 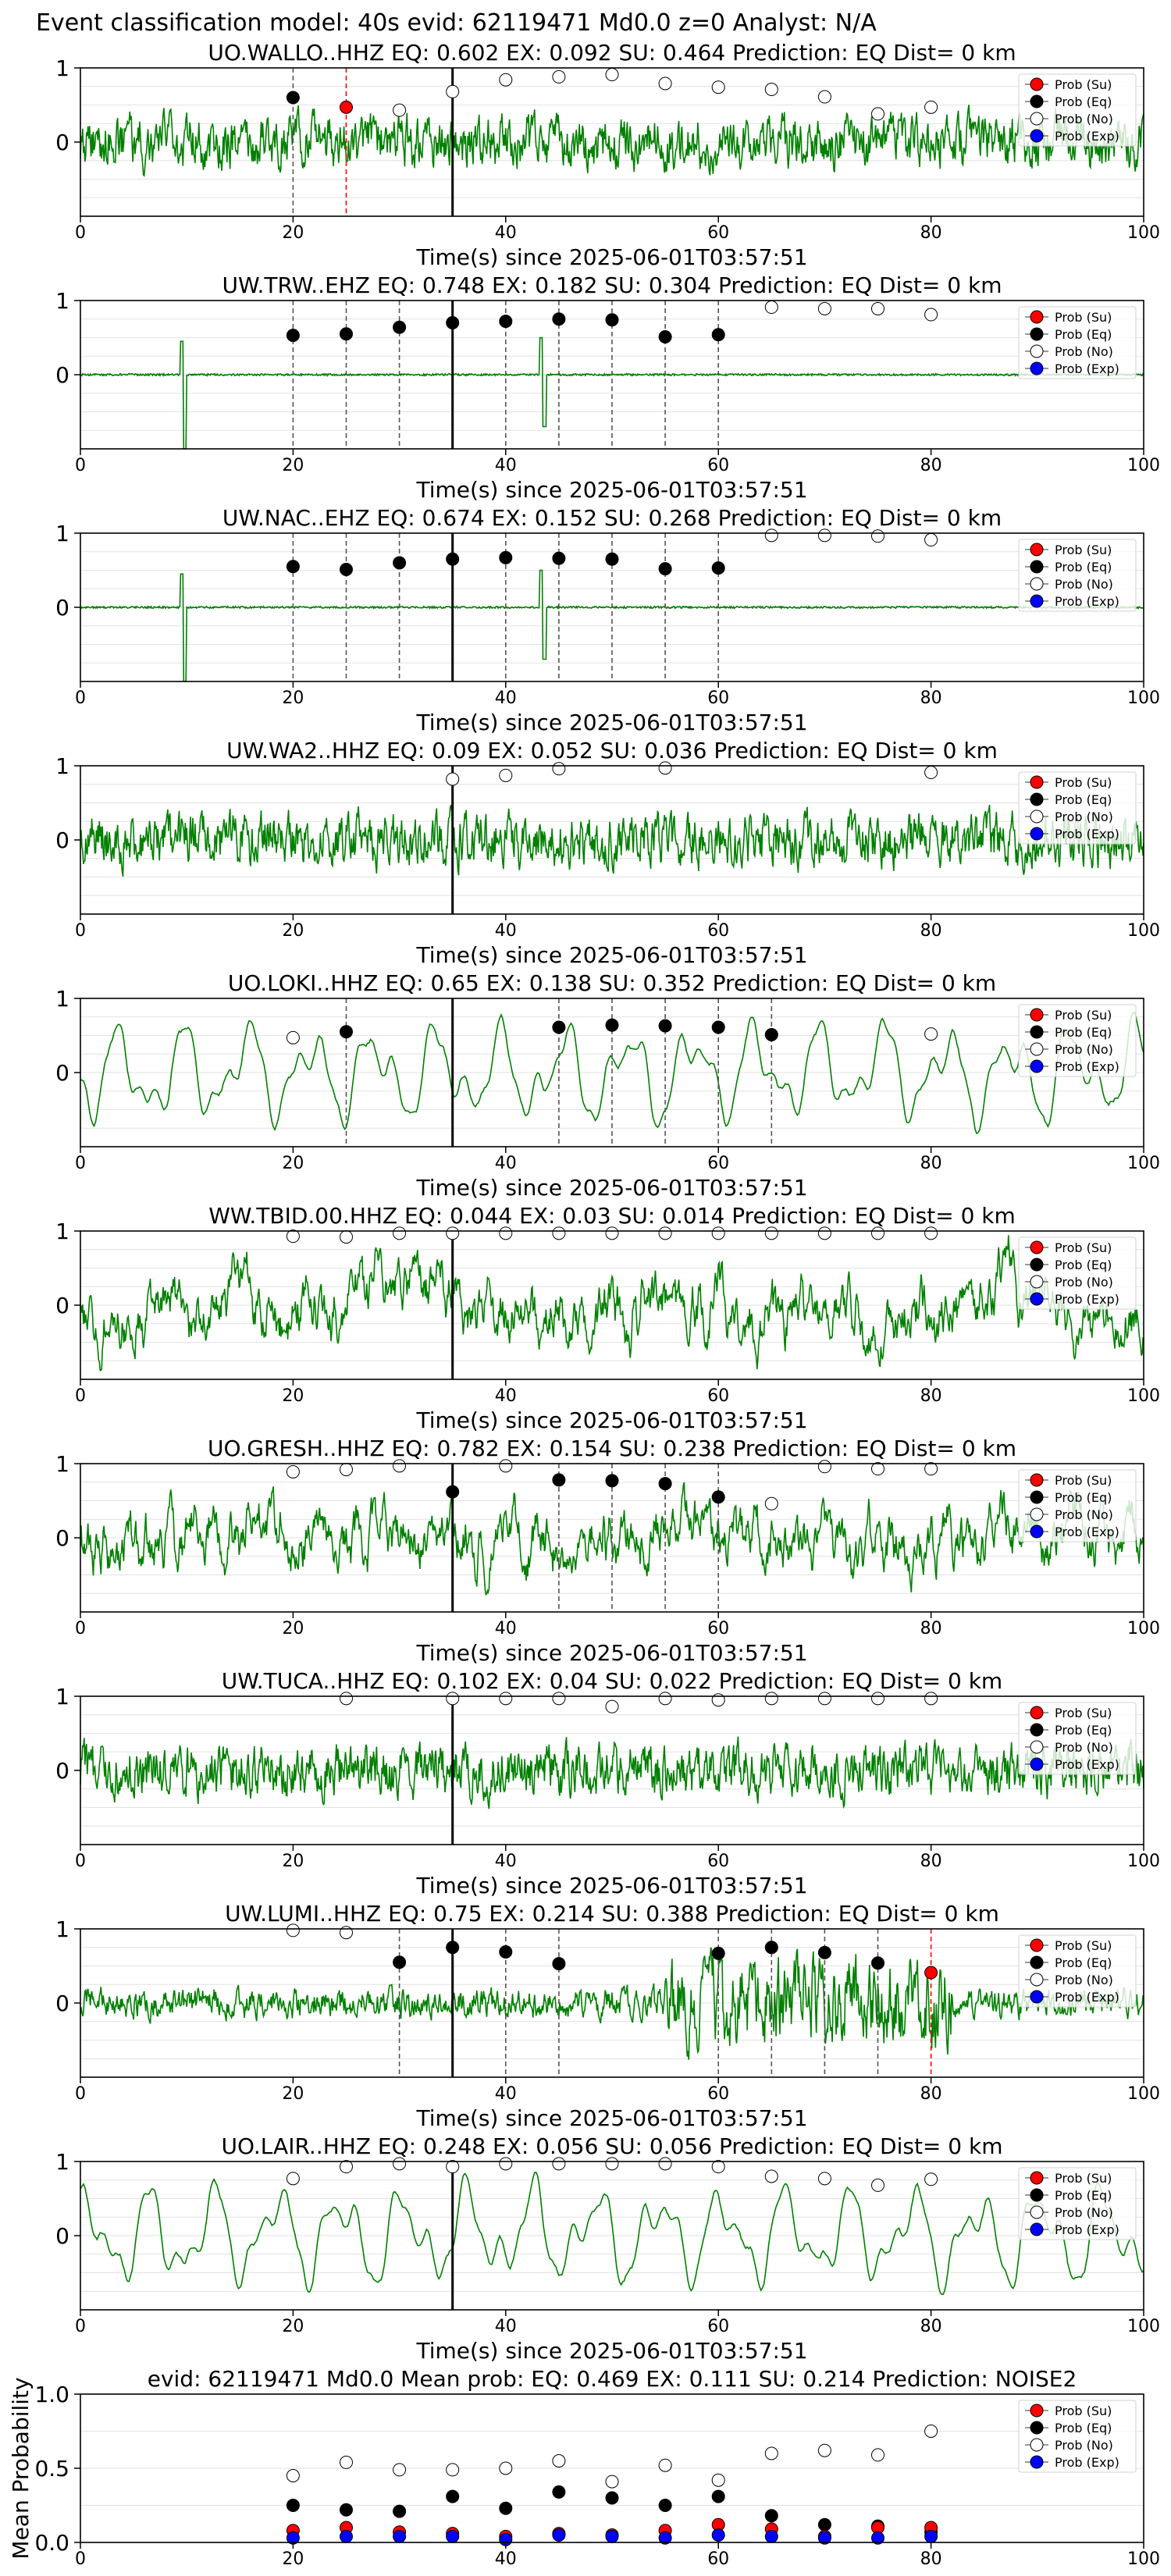 I want to click on legend-label: Prob (No), so click(x=1084, y=1514).